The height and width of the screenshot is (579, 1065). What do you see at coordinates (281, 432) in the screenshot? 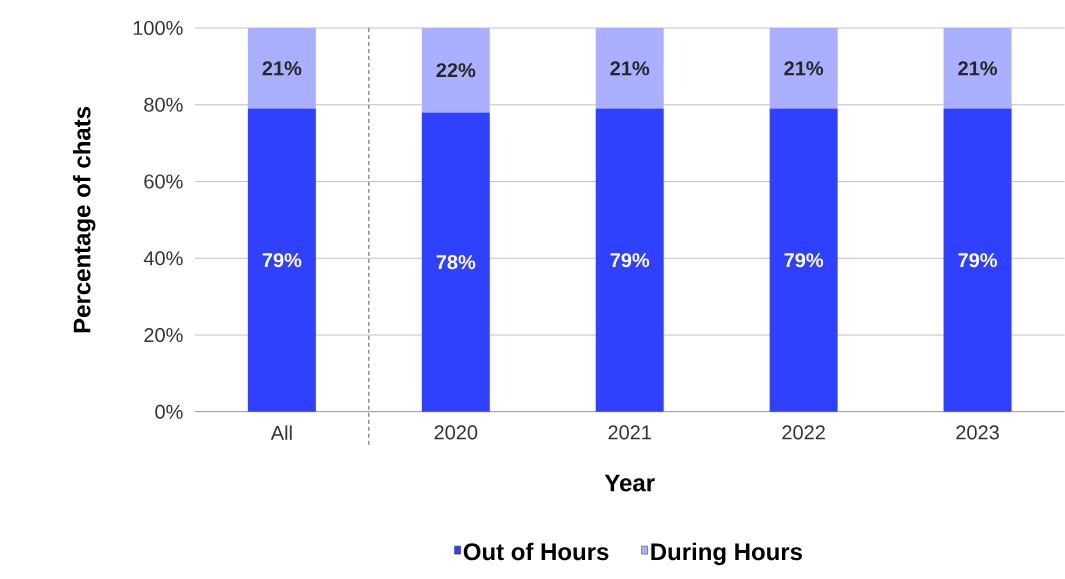
I see `x-tick-label: All` at bounding box center [281, 432].